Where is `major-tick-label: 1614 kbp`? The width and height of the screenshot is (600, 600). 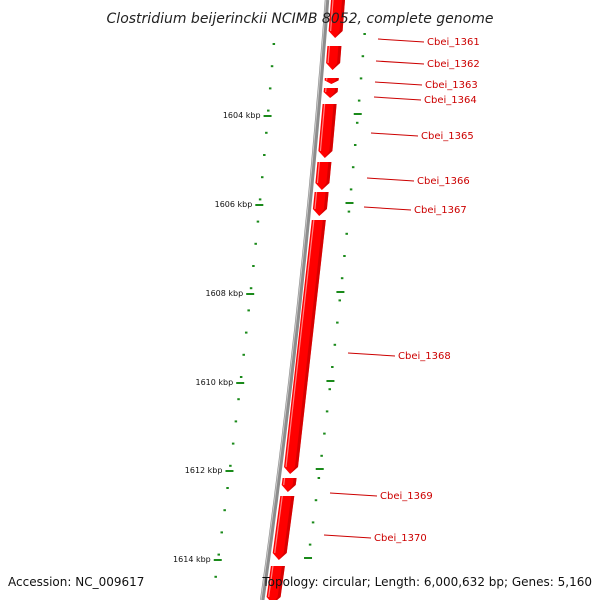
major-tick-label: 1614 kbp is located at coordinates (192, 559).